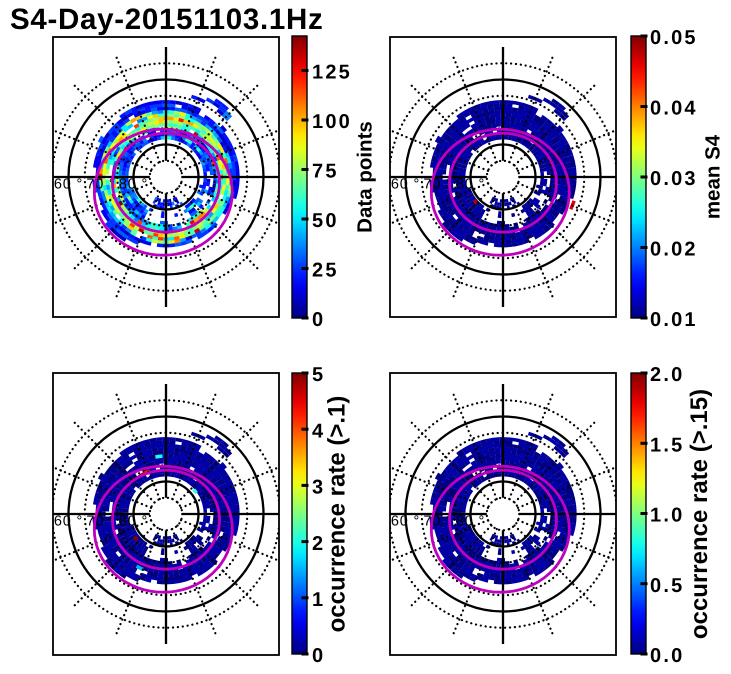 The image size is (731, 674). I want to click on svg-text: 0.05, so click(674, 38).